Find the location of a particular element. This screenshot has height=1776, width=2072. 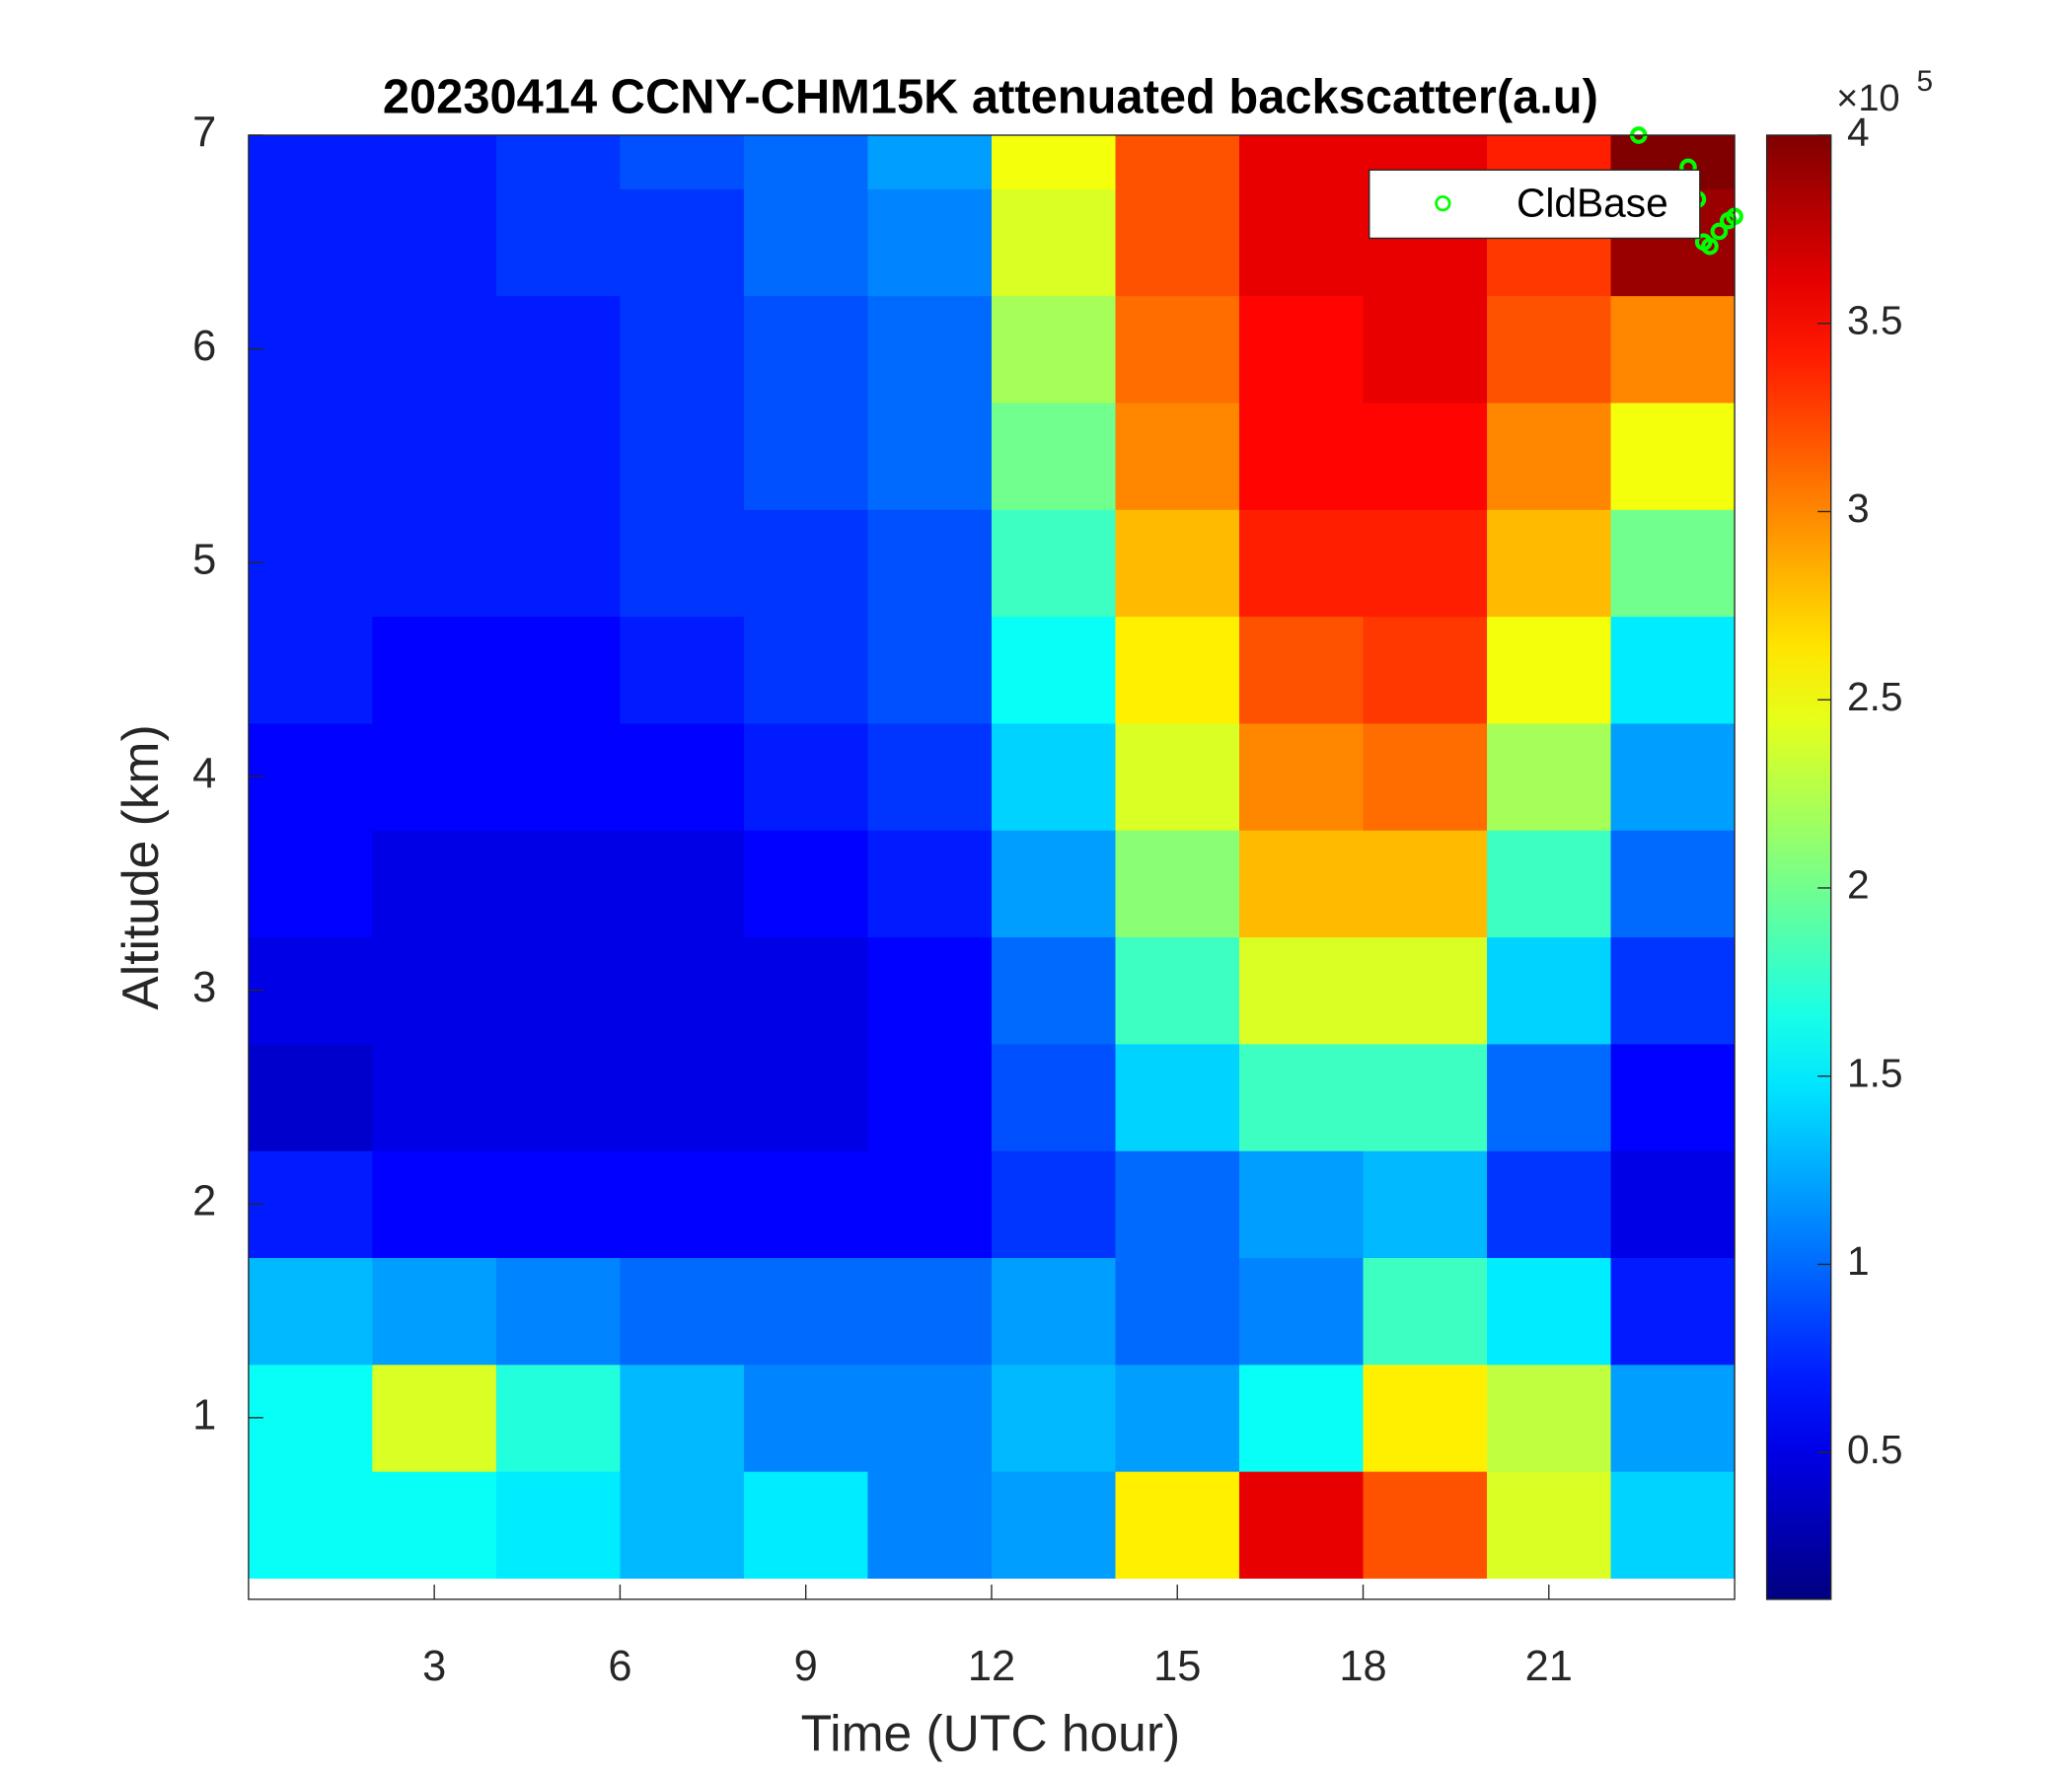

x-tick-label: 15 is located at coordinates (1177, 1667).